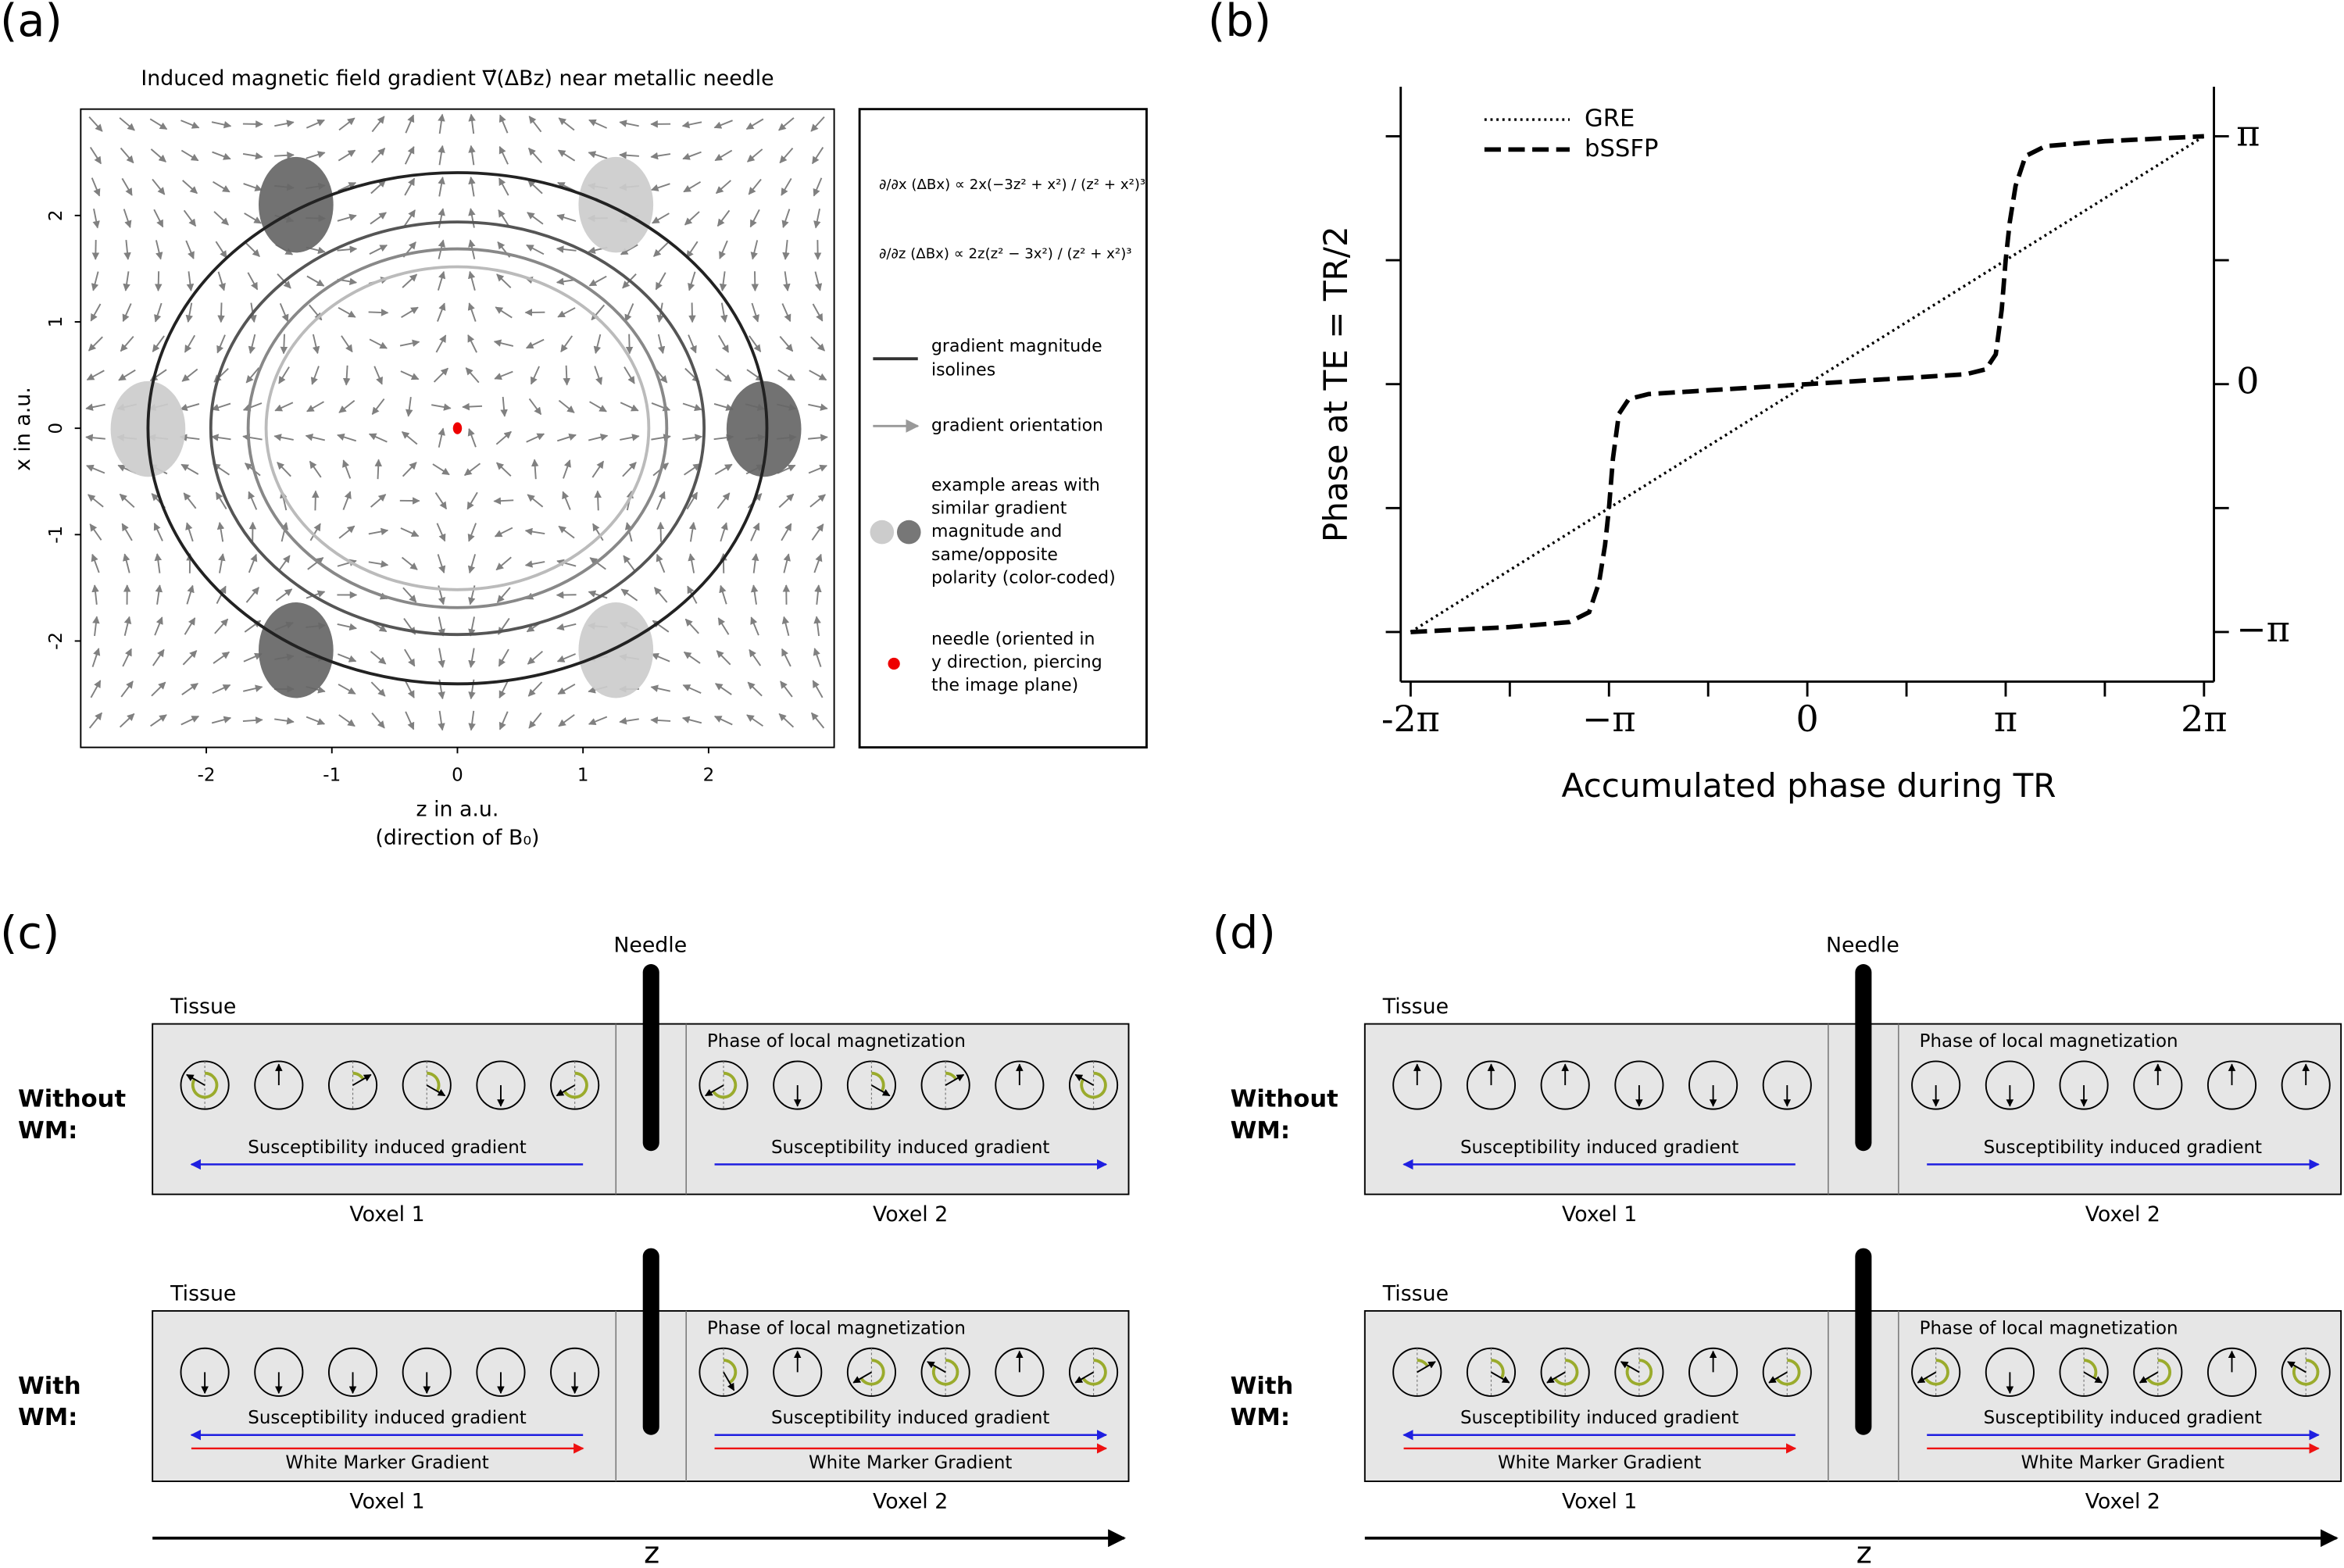 This screenshot has width=2344, height=1568. I want to click on wm-label: White Marker Gradient, so click(386, 1463).